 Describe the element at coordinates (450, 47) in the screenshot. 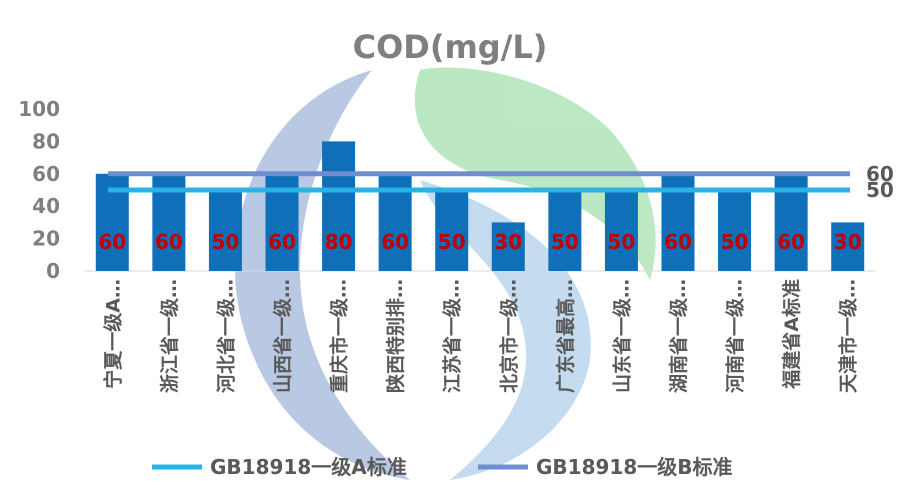

I see `chart-title: COD(mg/L)` at that location.